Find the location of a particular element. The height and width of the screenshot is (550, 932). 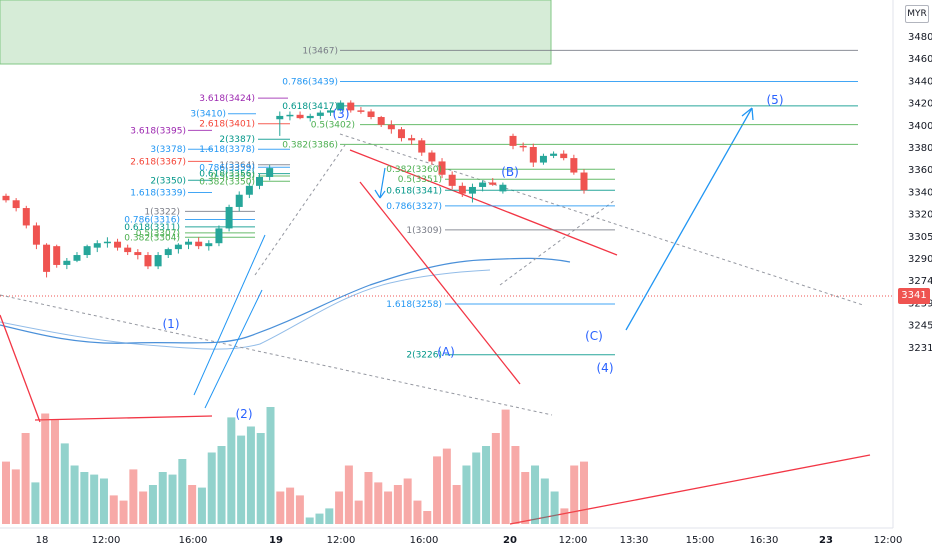

currency-badge: MYR is located at coordinates (917, 14).